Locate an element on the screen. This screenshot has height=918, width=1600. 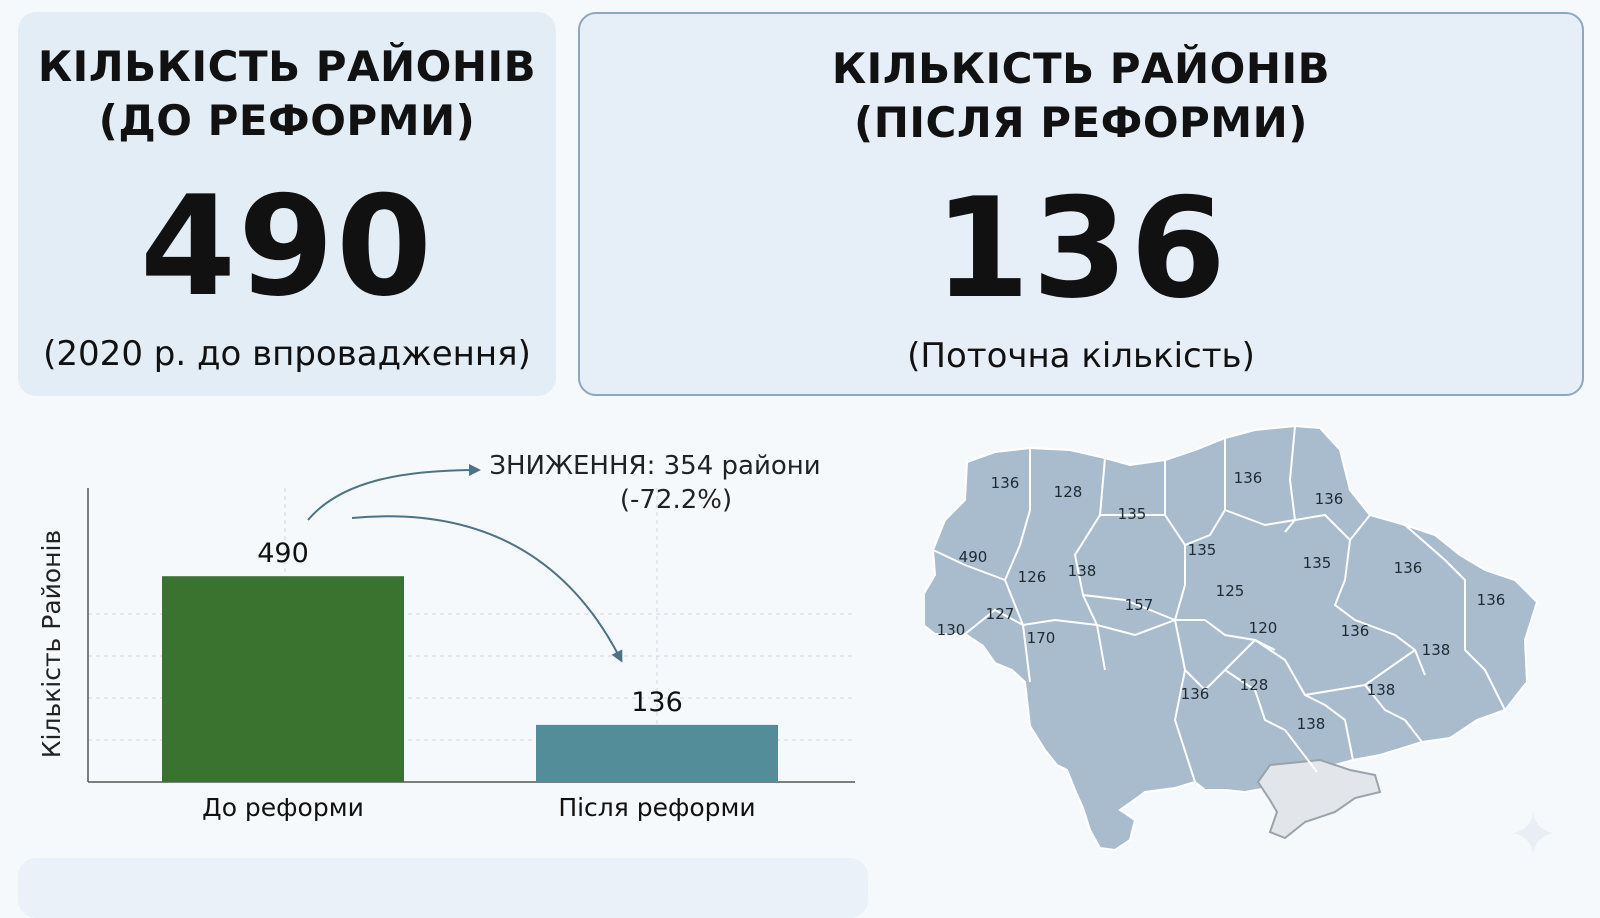
region-count-label: 127 is located at coordinates (1000, 614).